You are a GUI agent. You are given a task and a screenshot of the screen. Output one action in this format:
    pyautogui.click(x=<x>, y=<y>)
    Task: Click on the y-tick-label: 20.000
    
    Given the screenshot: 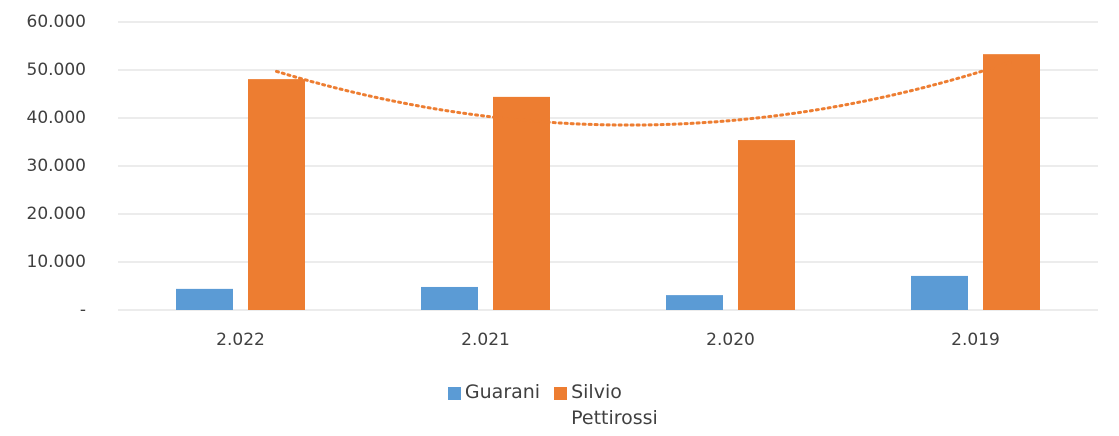 What is the action you would take?
    pyautogui.click(x=56, y=214)
    